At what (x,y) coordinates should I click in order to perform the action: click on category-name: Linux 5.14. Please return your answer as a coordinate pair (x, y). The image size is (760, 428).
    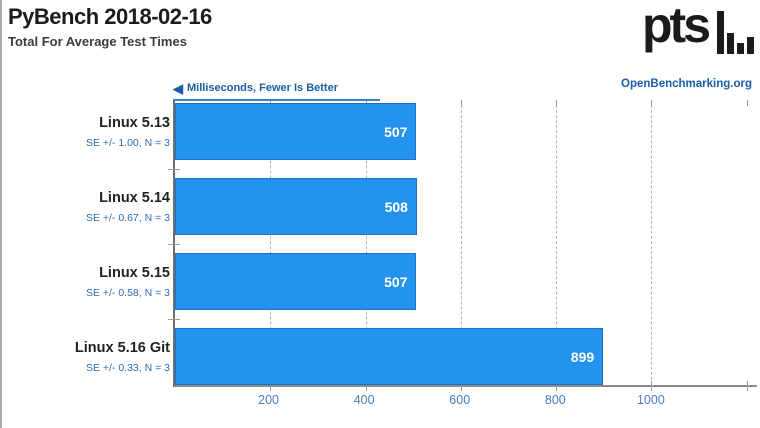
    Looking at the image, I should click on (134, 197).